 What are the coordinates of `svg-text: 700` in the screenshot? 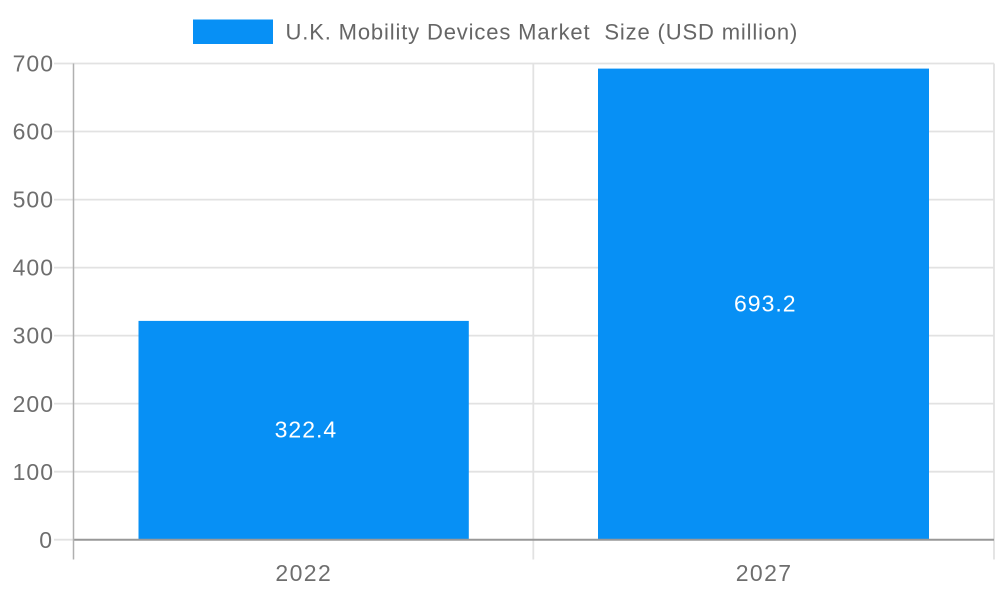 It's located at (33, 64).